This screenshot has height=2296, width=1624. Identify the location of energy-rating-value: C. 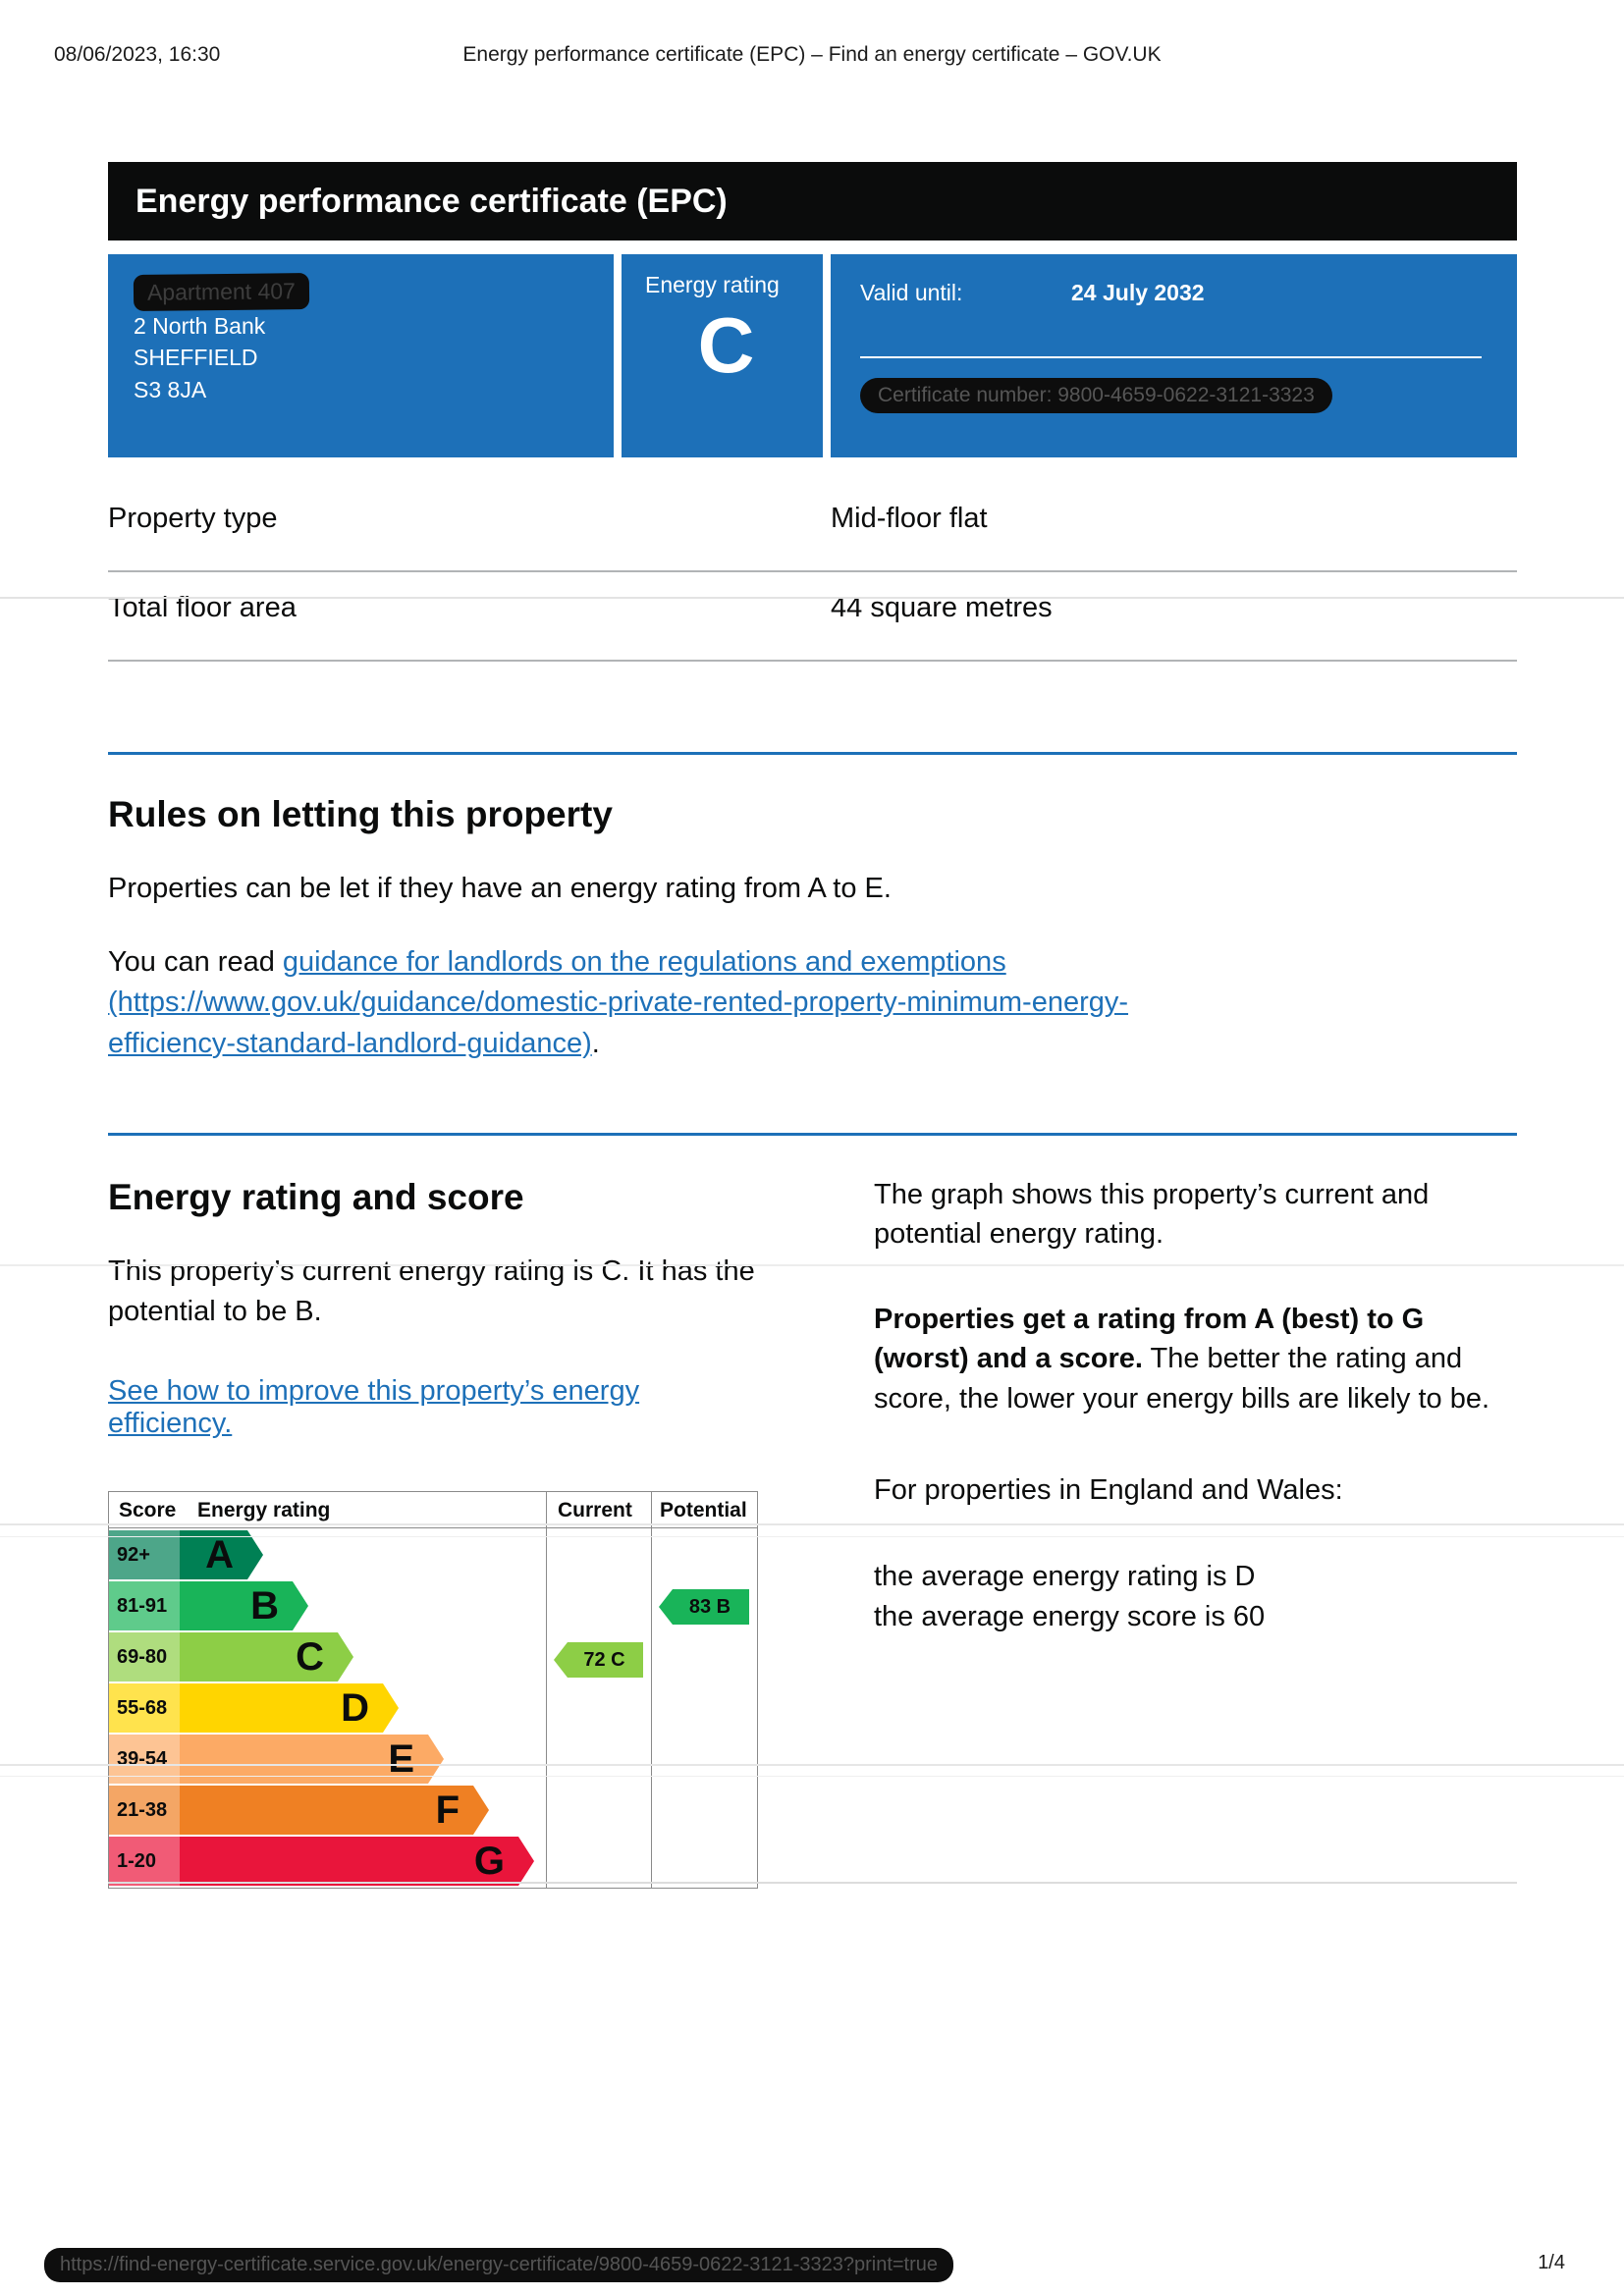
(726, 345).